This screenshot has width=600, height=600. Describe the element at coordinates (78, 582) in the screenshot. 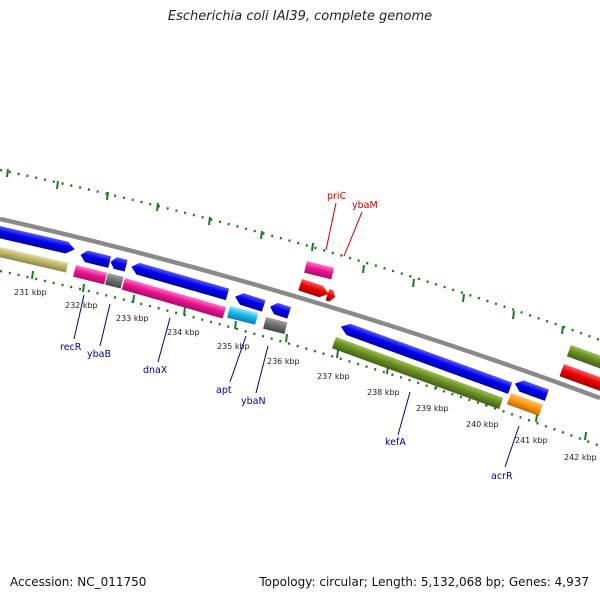

I see `accession-text: Accession: NC_011750` at that location.